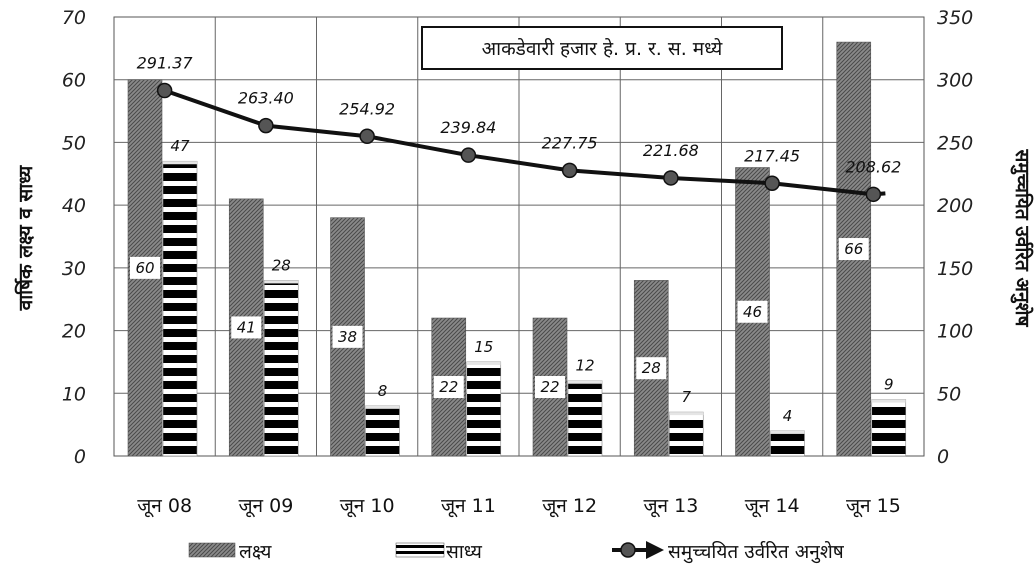 The width and height of the screenshot is (1035, 576). Describe the element at coordinates (569, 506) in the screenshot. I see `x-tick-label: जून 12` at that location.